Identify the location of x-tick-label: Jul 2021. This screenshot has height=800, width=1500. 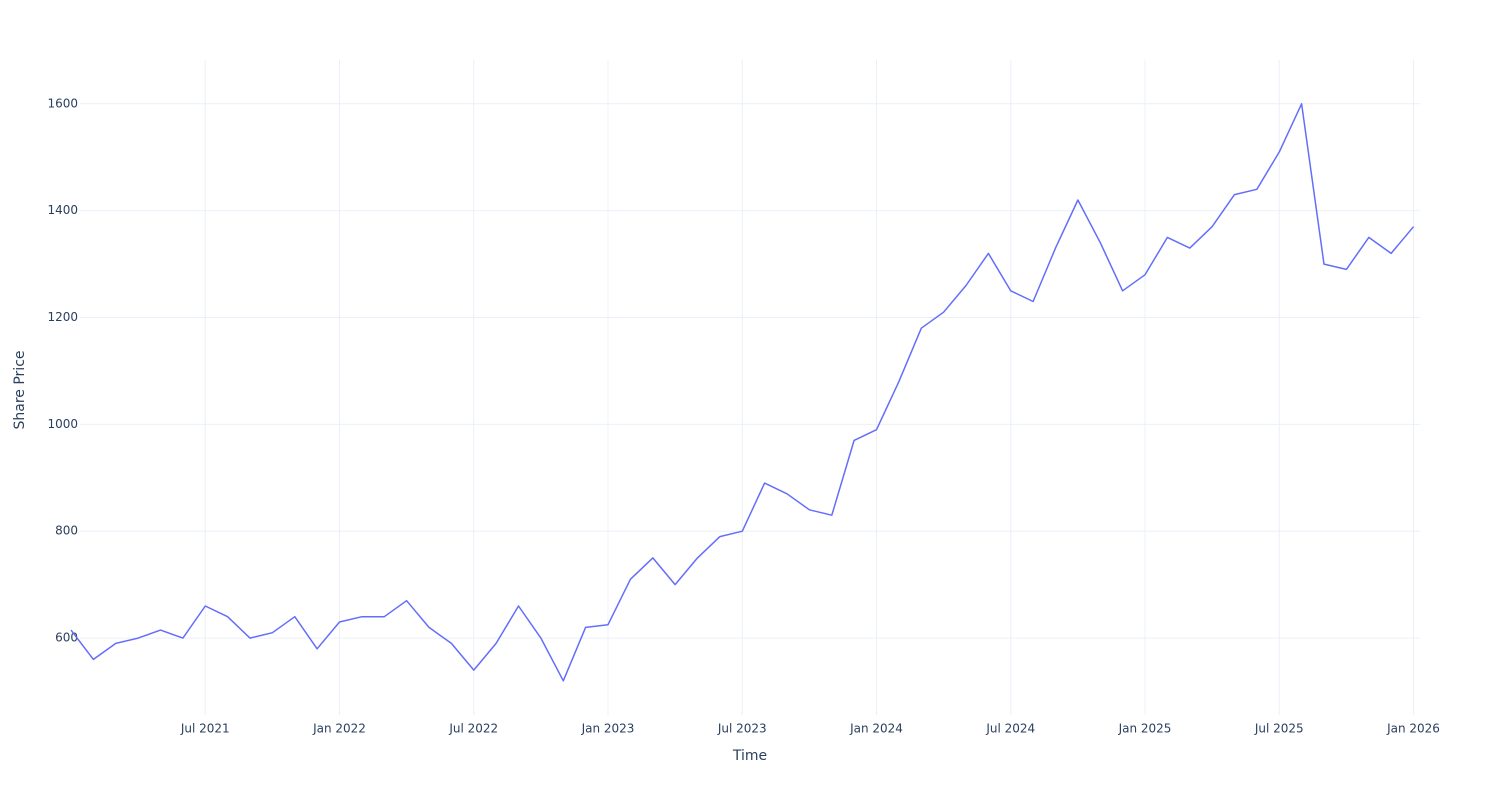
(205, 729).